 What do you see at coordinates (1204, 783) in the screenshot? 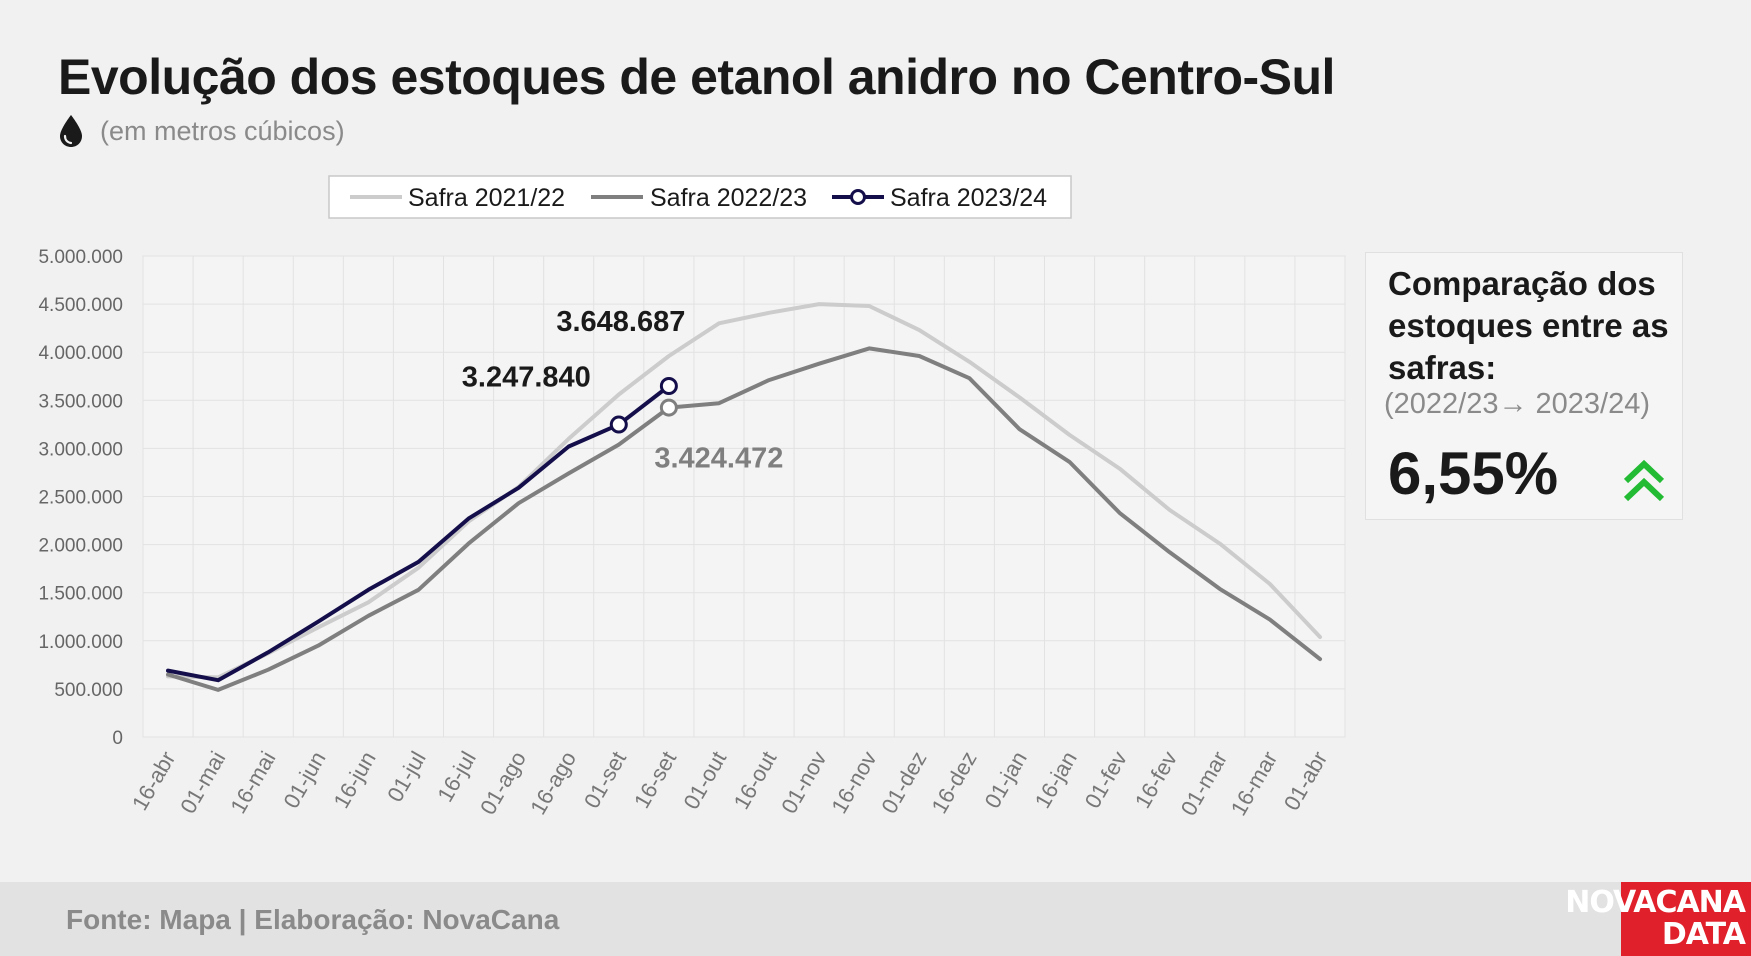
I see `x-tick-label: 01-mar` at bounding box center [1204, 783].